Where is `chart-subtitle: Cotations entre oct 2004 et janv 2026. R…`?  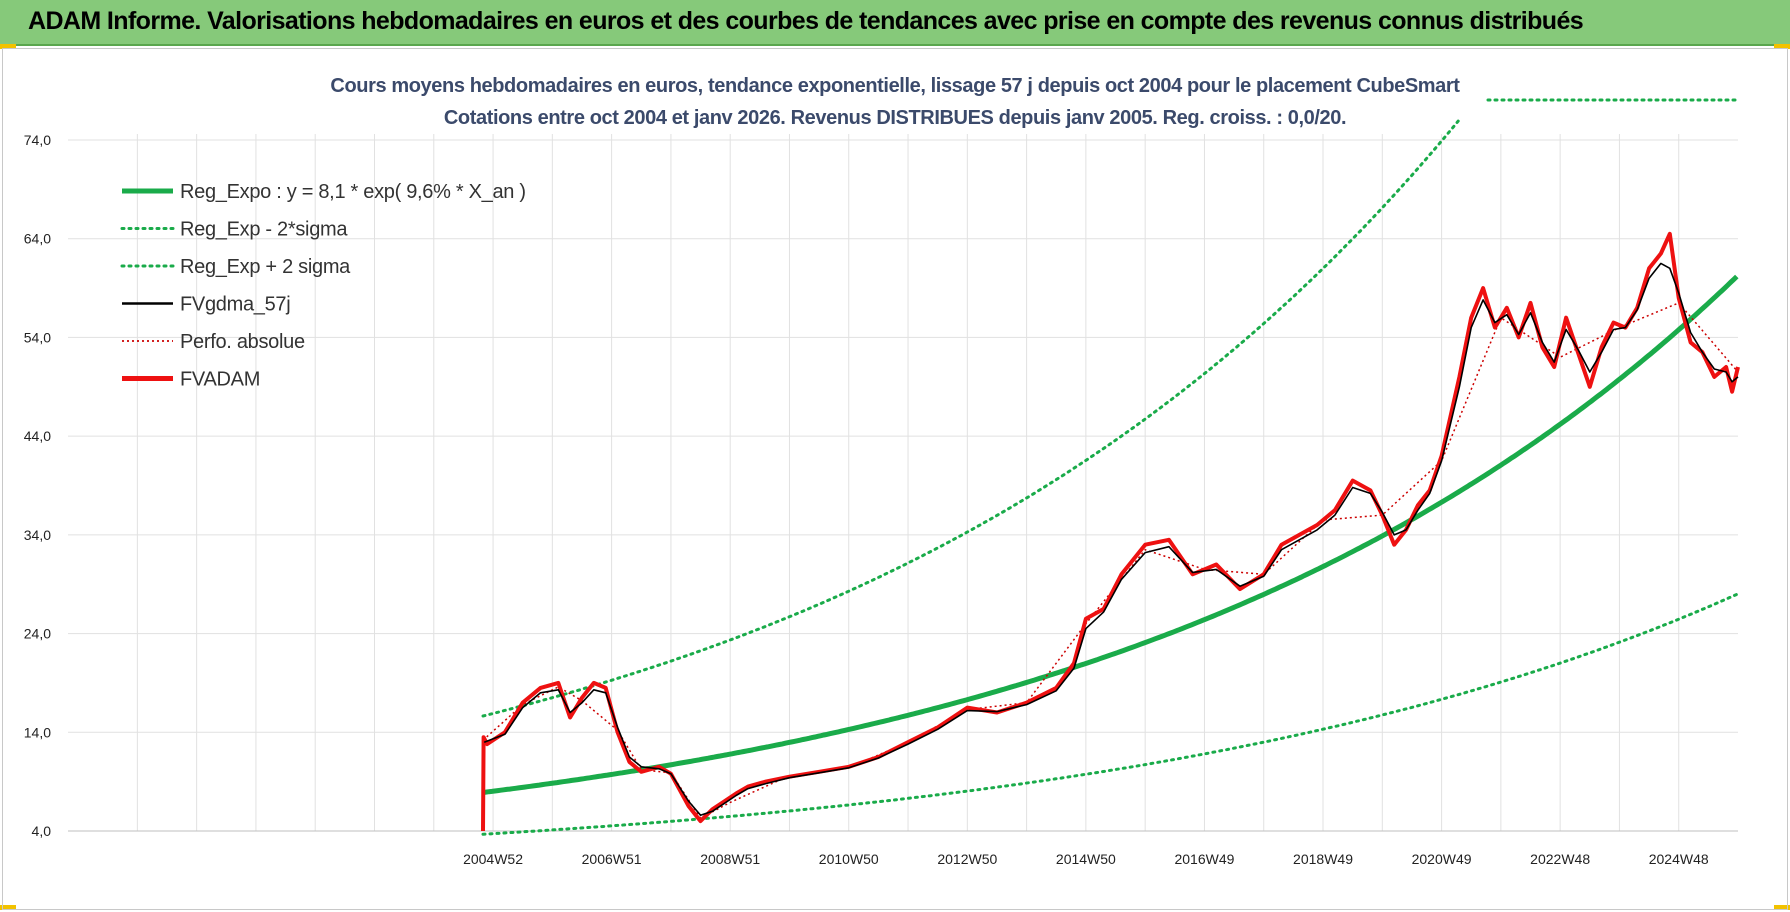 chart-subtitle: Cotations entre oct 2004 et janv 2026. R… is located at coordinates (895, 118).